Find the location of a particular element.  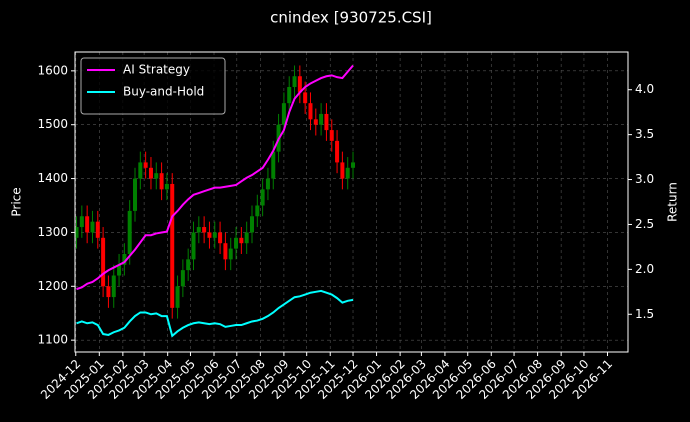

y-tick-label: 1400 is located at coordinates (52, 178).